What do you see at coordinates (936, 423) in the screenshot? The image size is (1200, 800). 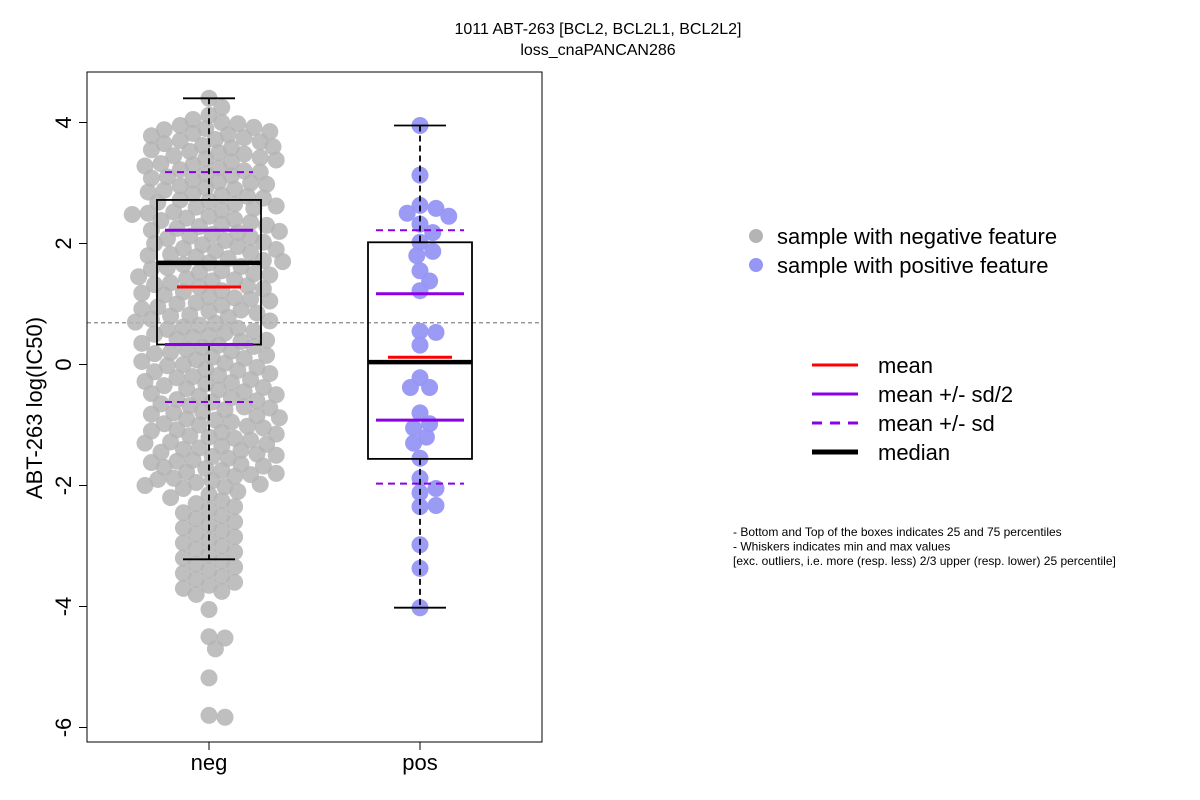 I see `legend-stat-label: mean +/- sd` at bounding box center [936, 423].